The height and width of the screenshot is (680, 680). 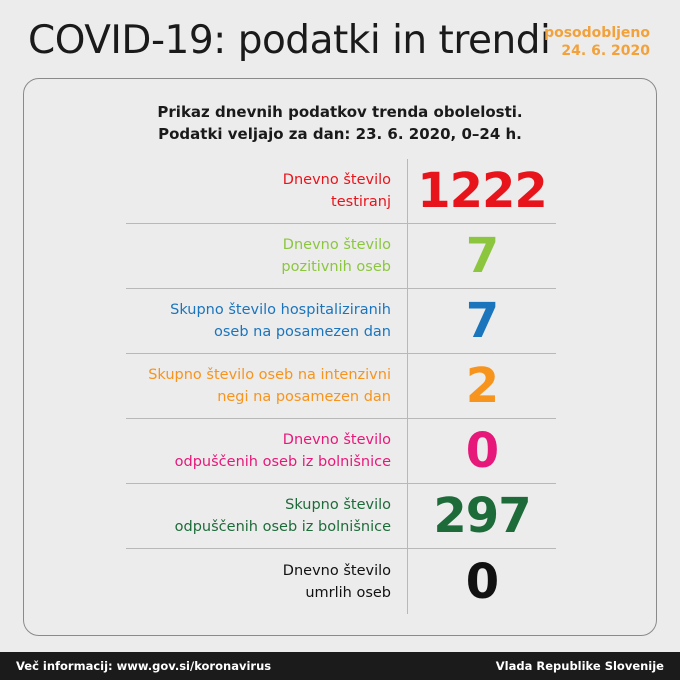 I want to click on stat-value: 2, so click(x=482, y=386).